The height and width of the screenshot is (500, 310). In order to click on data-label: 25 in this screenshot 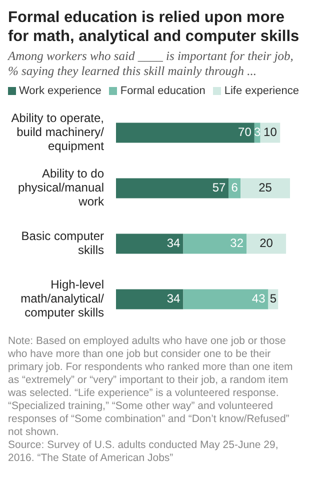, I will do `click(265, 187)`.